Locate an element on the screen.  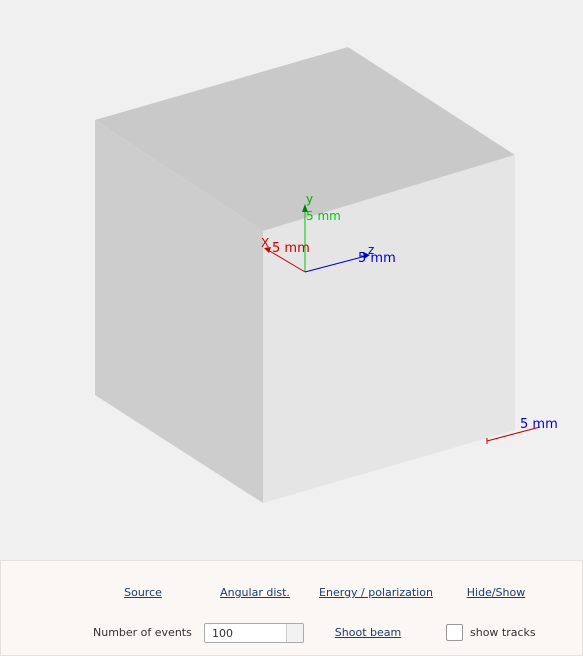
z-name: z is located at coordinates (371, 250).